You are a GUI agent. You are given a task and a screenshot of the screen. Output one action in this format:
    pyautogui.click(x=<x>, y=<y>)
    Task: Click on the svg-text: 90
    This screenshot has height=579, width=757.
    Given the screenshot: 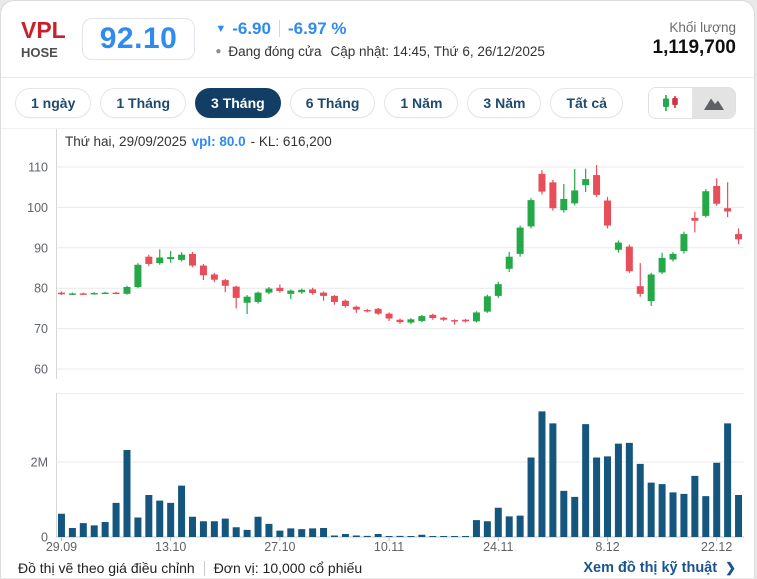 What is the action you would take?
    pyautogui.click(x=41, y=248)
    